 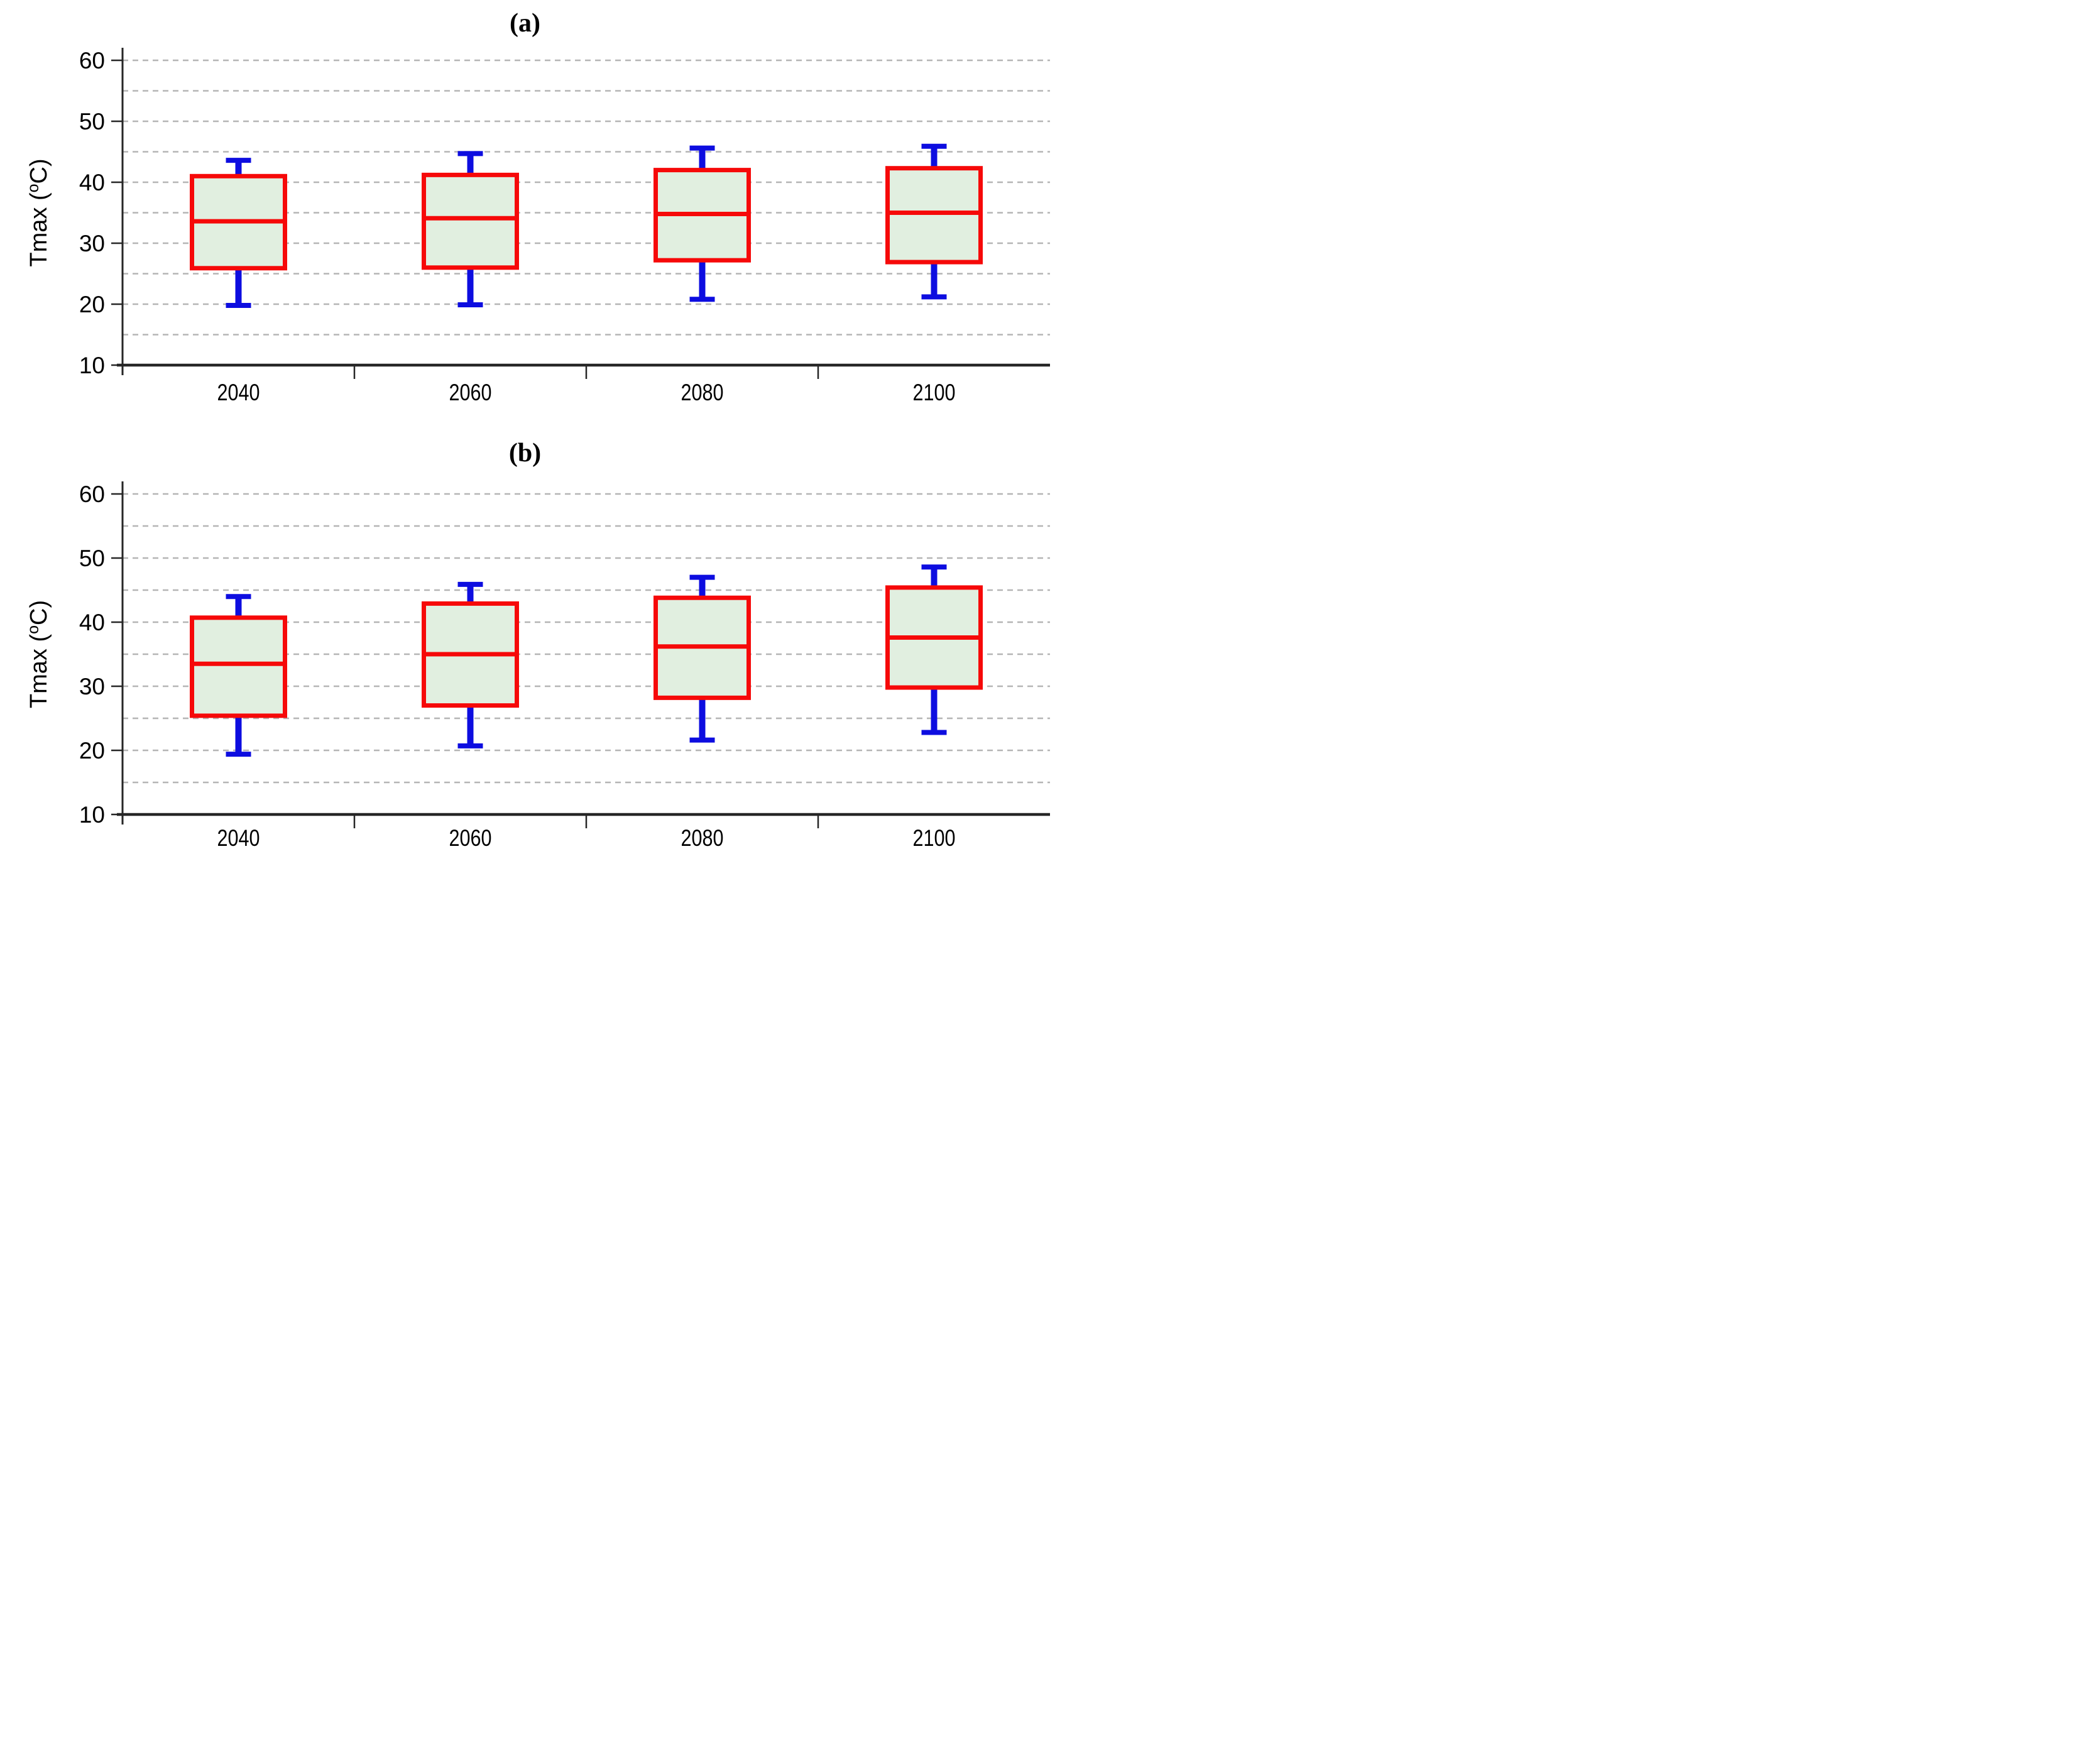 I want to click on box-2060, so click(x=470, y=221).